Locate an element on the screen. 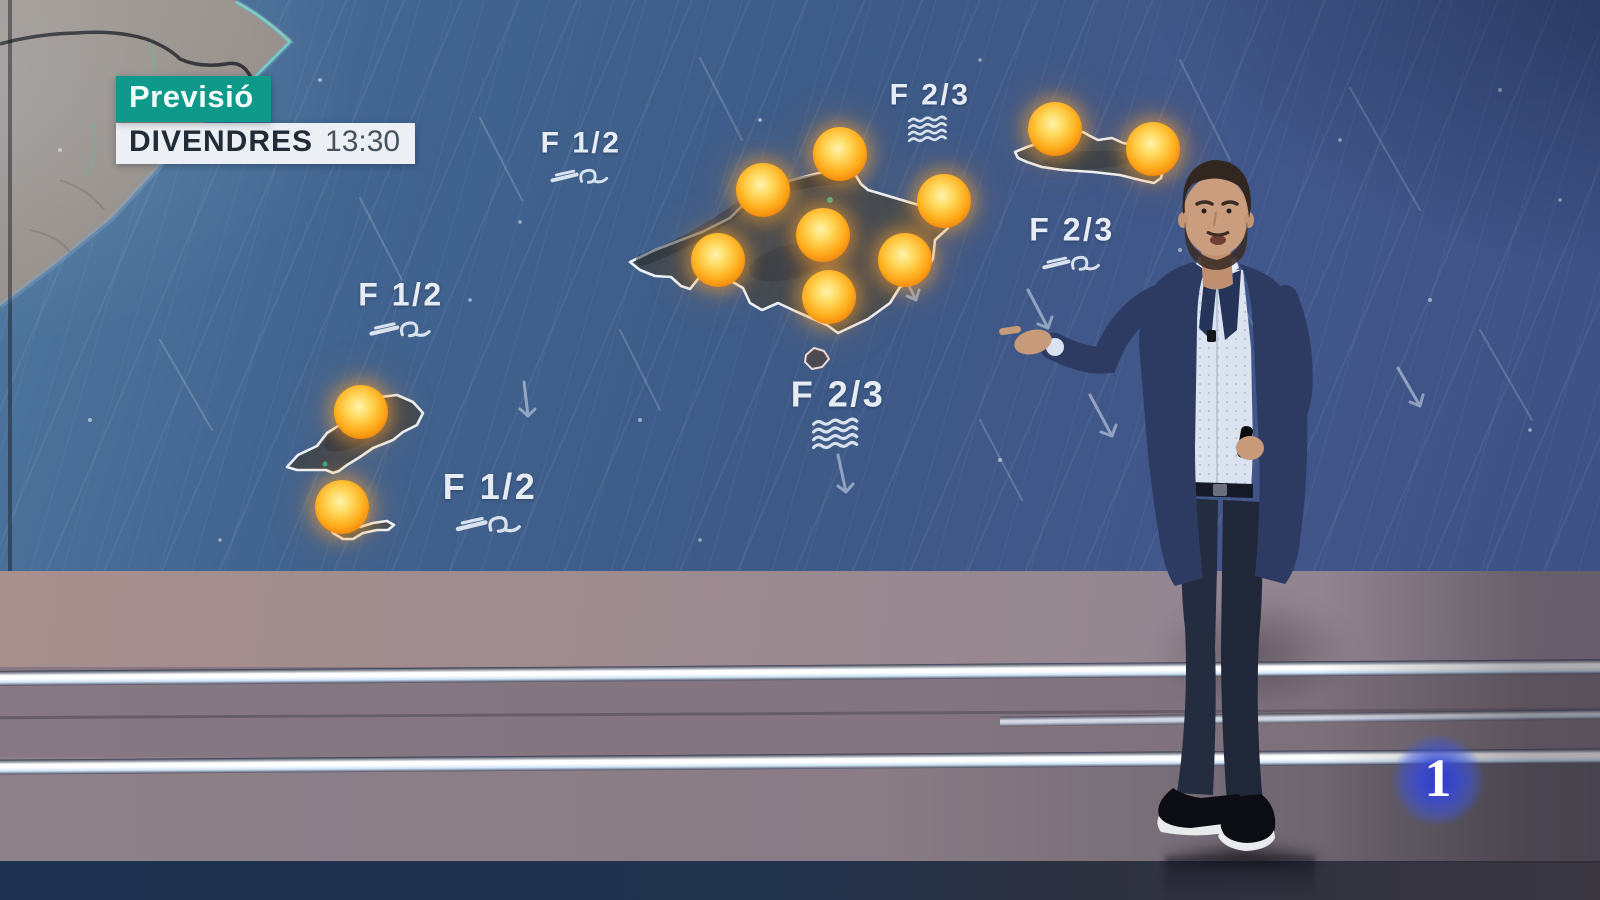 The width and height of the screenshot is (1600, 900). time-label: 13:30 is located at coordinates (363, 141).